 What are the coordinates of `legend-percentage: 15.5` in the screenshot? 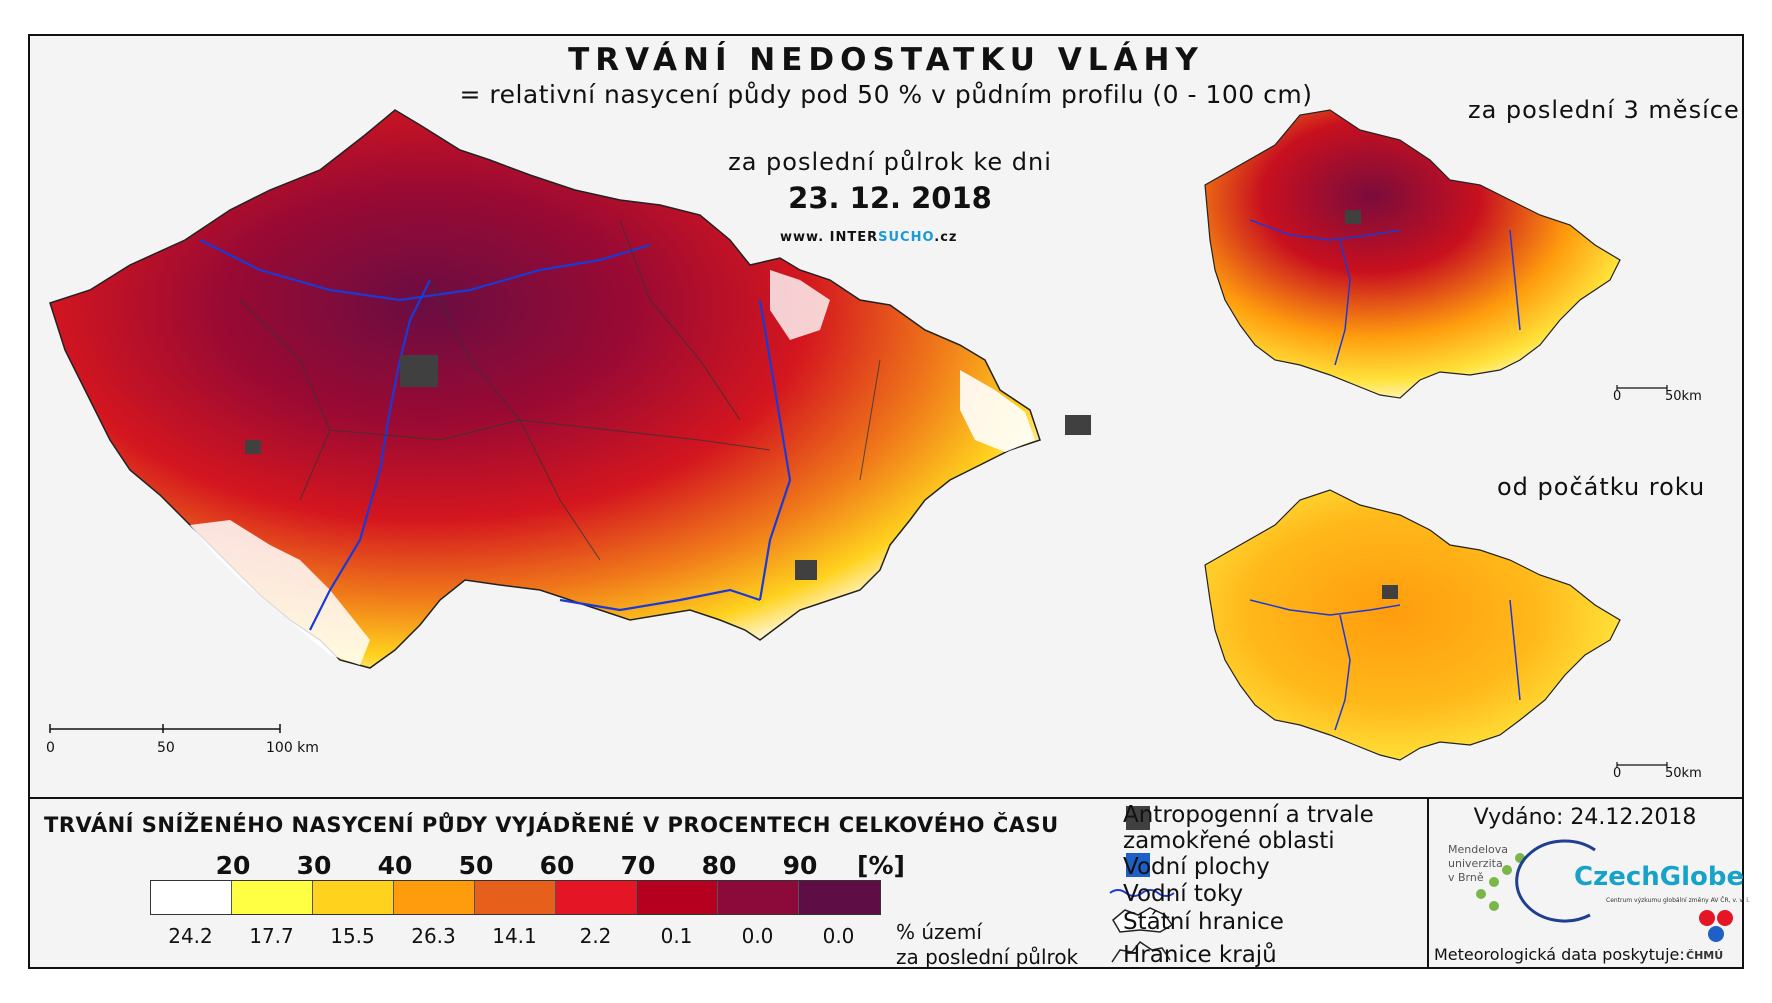 It's located at (352, 936).